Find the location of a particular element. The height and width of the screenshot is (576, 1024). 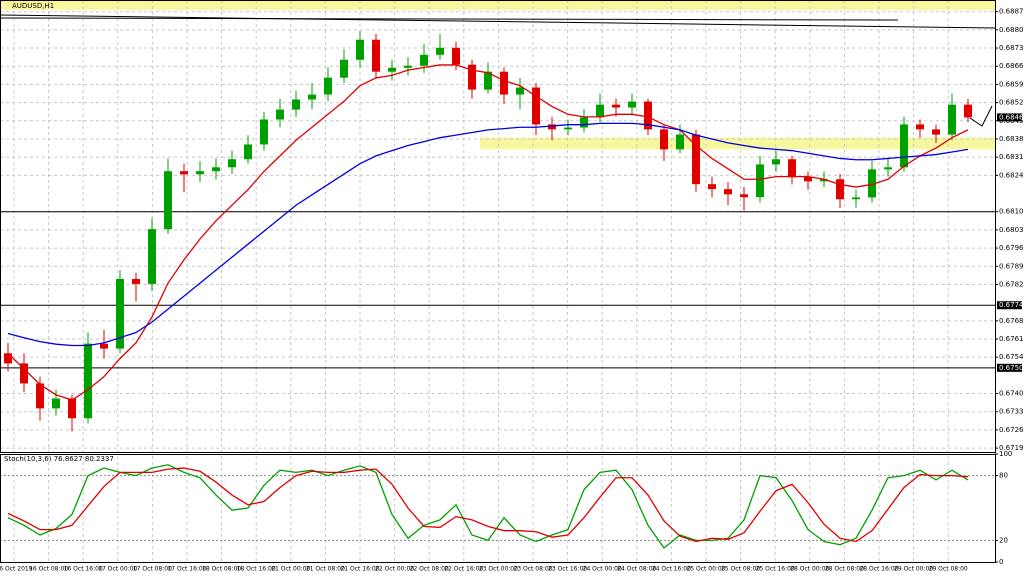

y-tick-label: 0.68805 is located at coordinates (1011, 30).